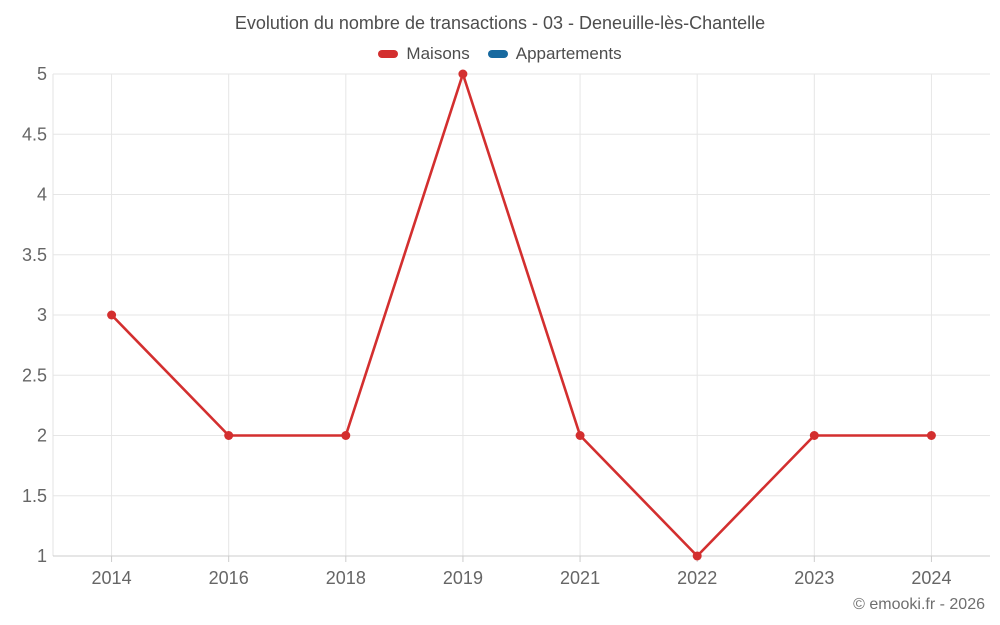 The width and height of the screenshot is (1000, 625). Describe the element at coordinates (697, 578) in the screenshot. I see `x-axis-label: 2022` at that location.